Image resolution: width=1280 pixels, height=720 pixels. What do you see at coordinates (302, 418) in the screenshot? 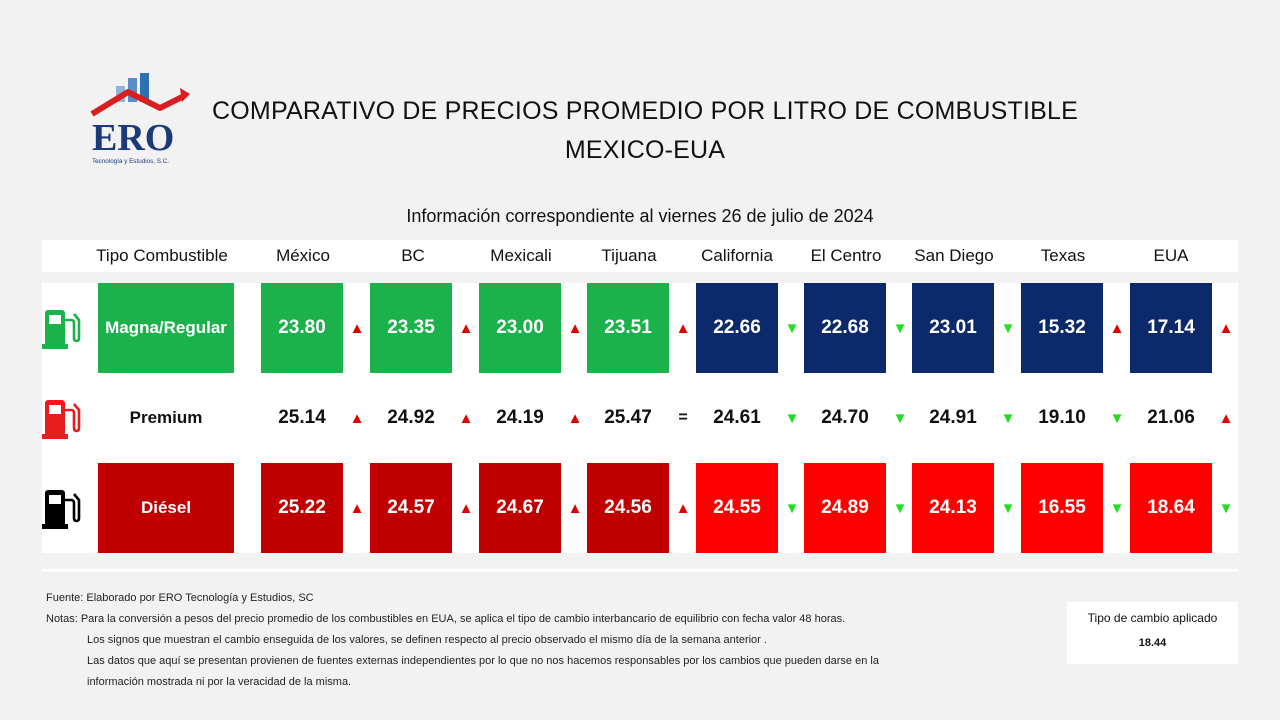
I see `price-cell: 25.14` at bounding box center [302, 418].